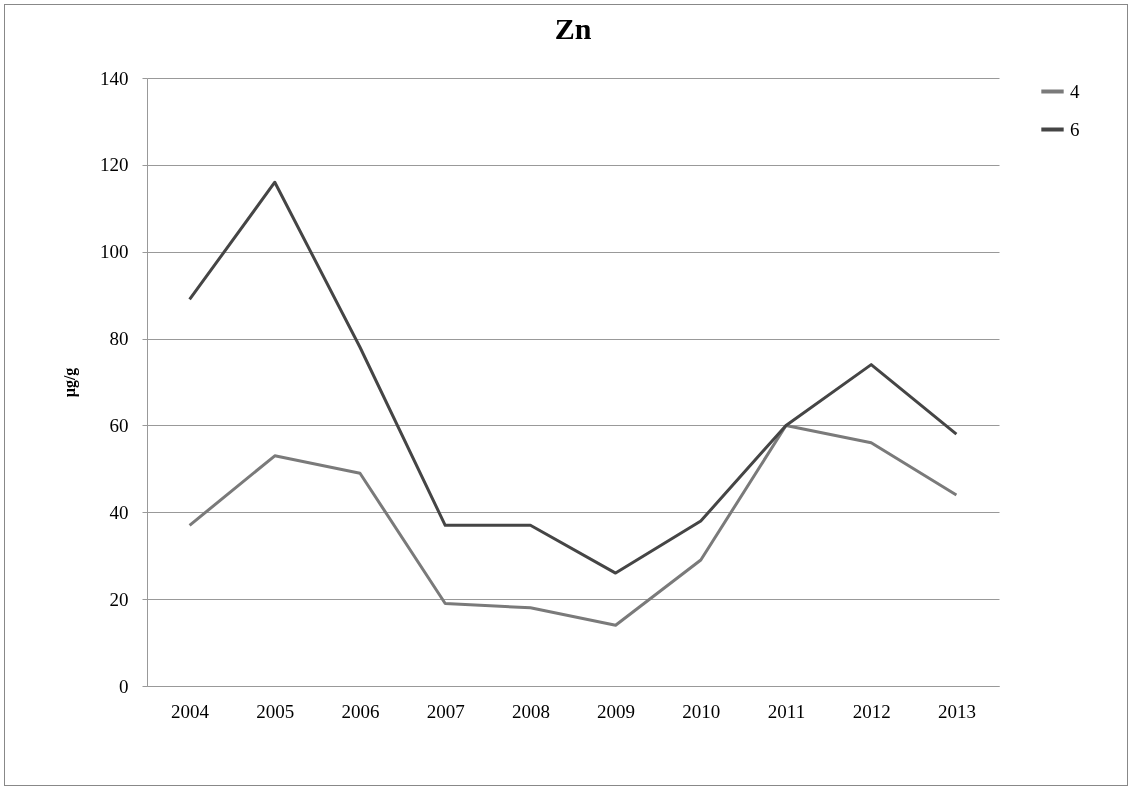 The width and height of the screenshot is (1136, 794). I want to click on y-tick-label: 20, so click(119, 599).